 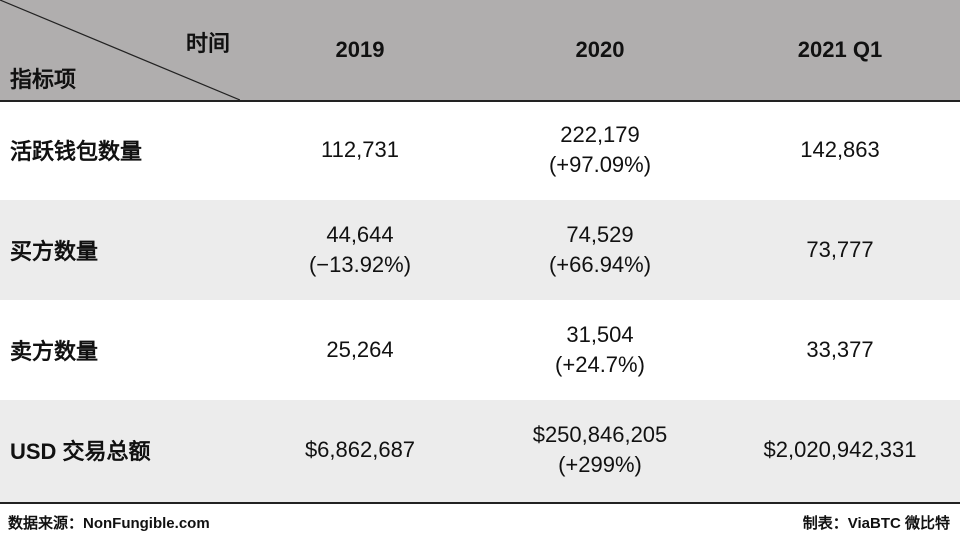 I want to click on column-header-2021-q1: 2021 Q1, so click(x=840, y=49).